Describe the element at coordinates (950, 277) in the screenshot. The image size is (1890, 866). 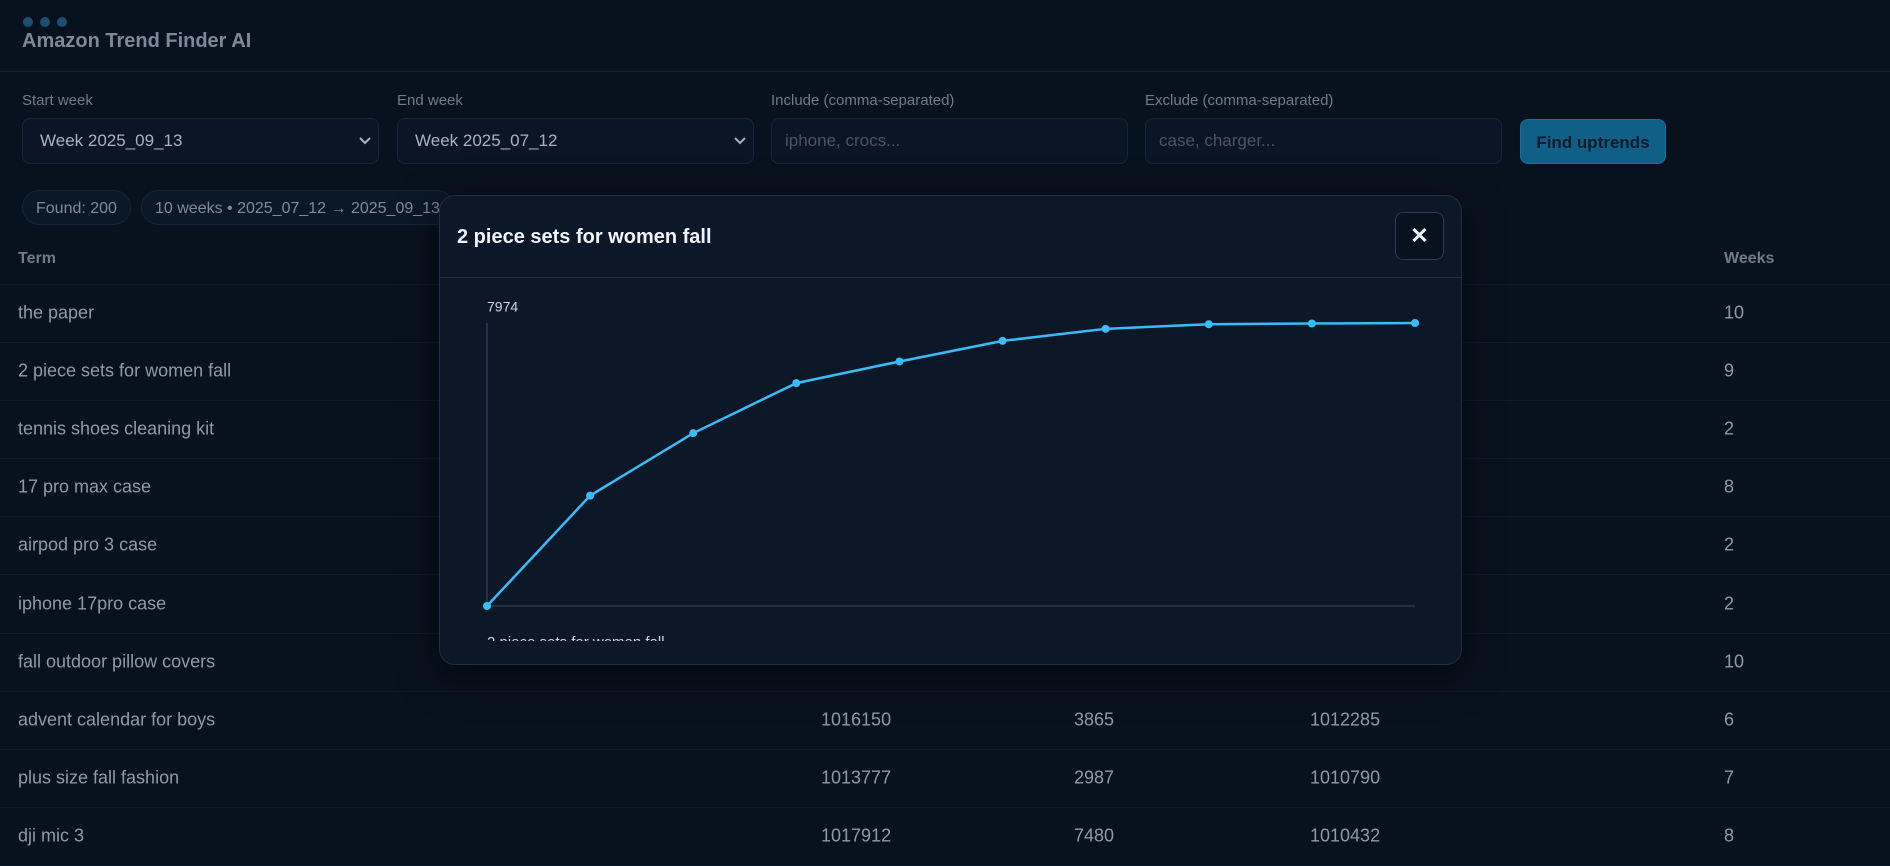
I see `modal-divider` at that location.